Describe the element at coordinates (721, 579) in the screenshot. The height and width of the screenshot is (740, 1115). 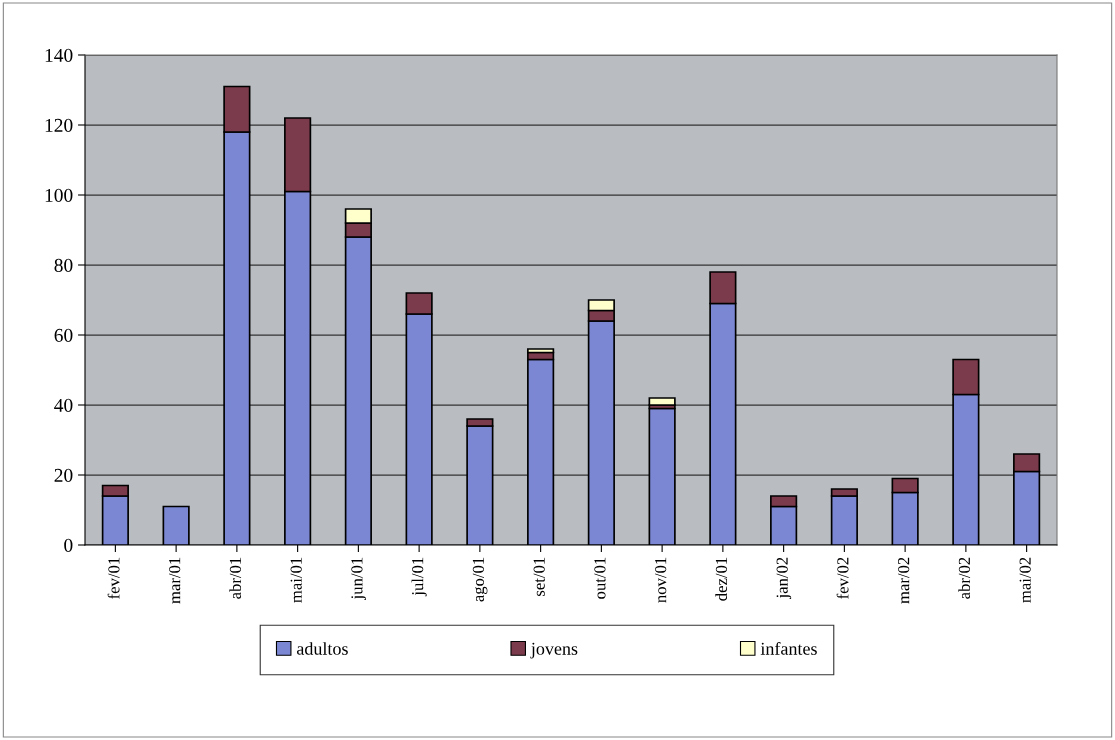
I see `x-tick-label: dez/01` at that location.